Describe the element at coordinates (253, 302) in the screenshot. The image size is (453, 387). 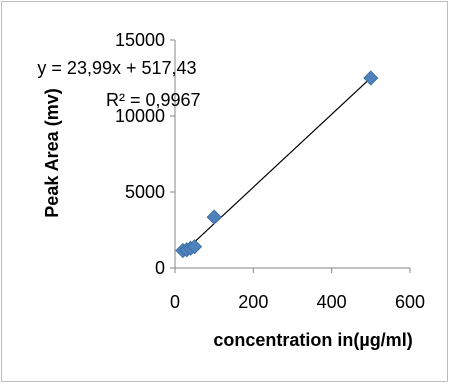
I see `x-tick-label: 200` at that location.